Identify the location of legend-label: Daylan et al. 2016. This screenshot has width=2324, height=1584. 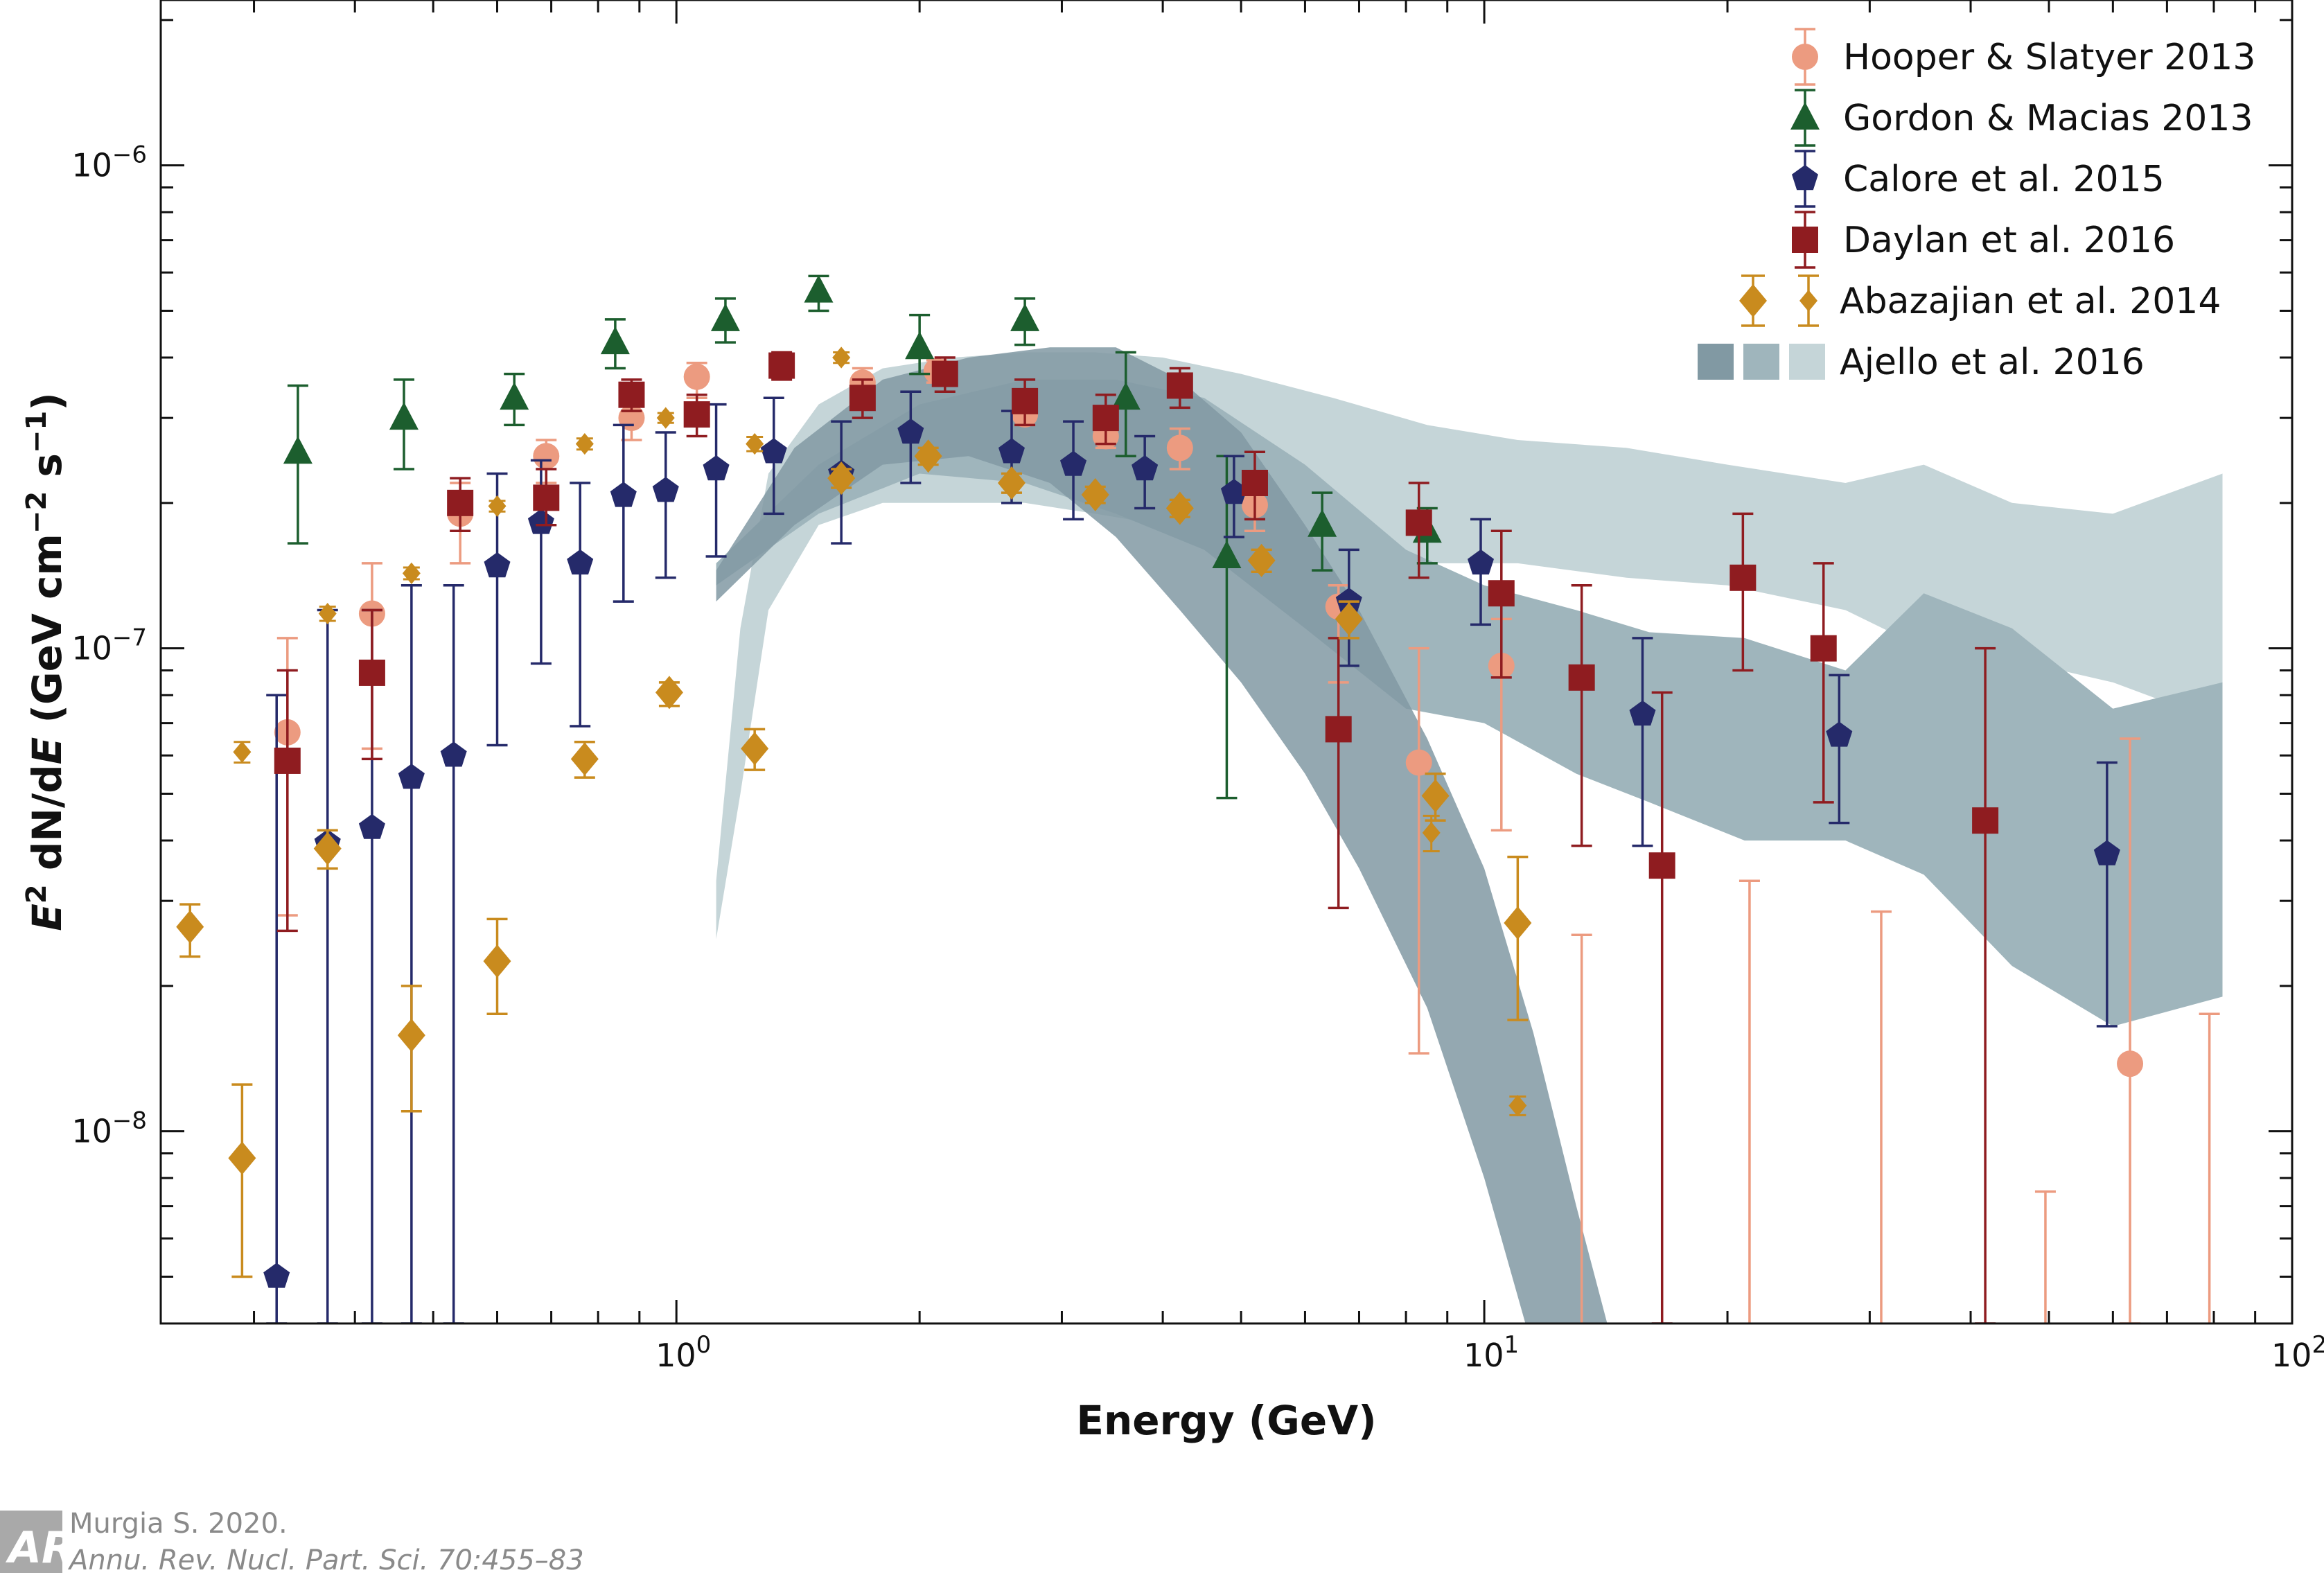
(2009, 240).